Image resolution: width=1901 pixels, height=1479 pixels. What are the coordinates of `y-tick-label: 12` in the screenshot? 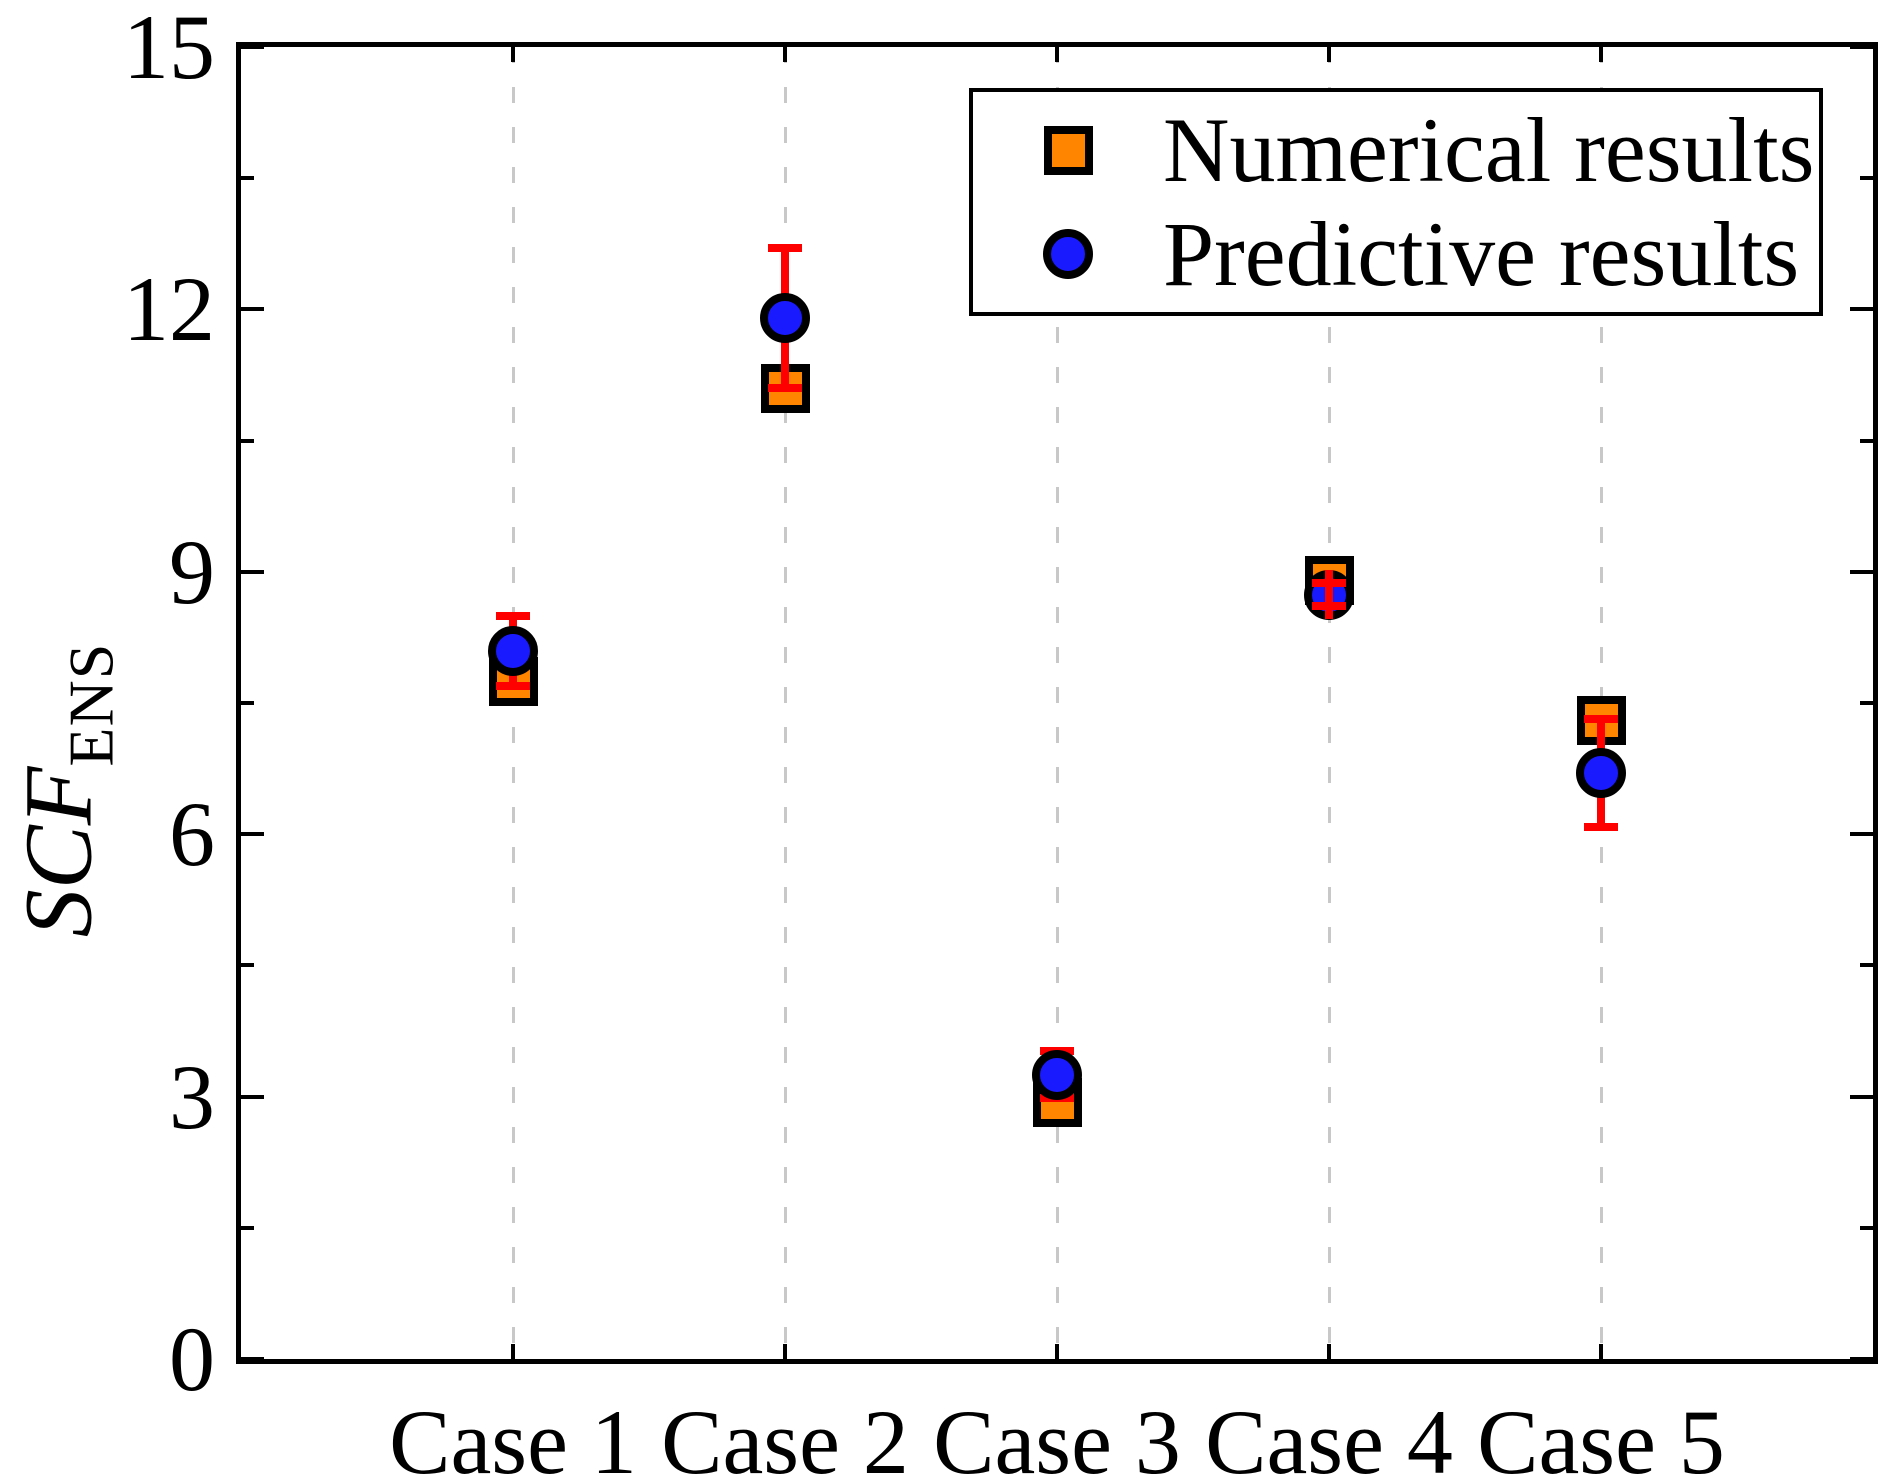 It's located at (169, 309).